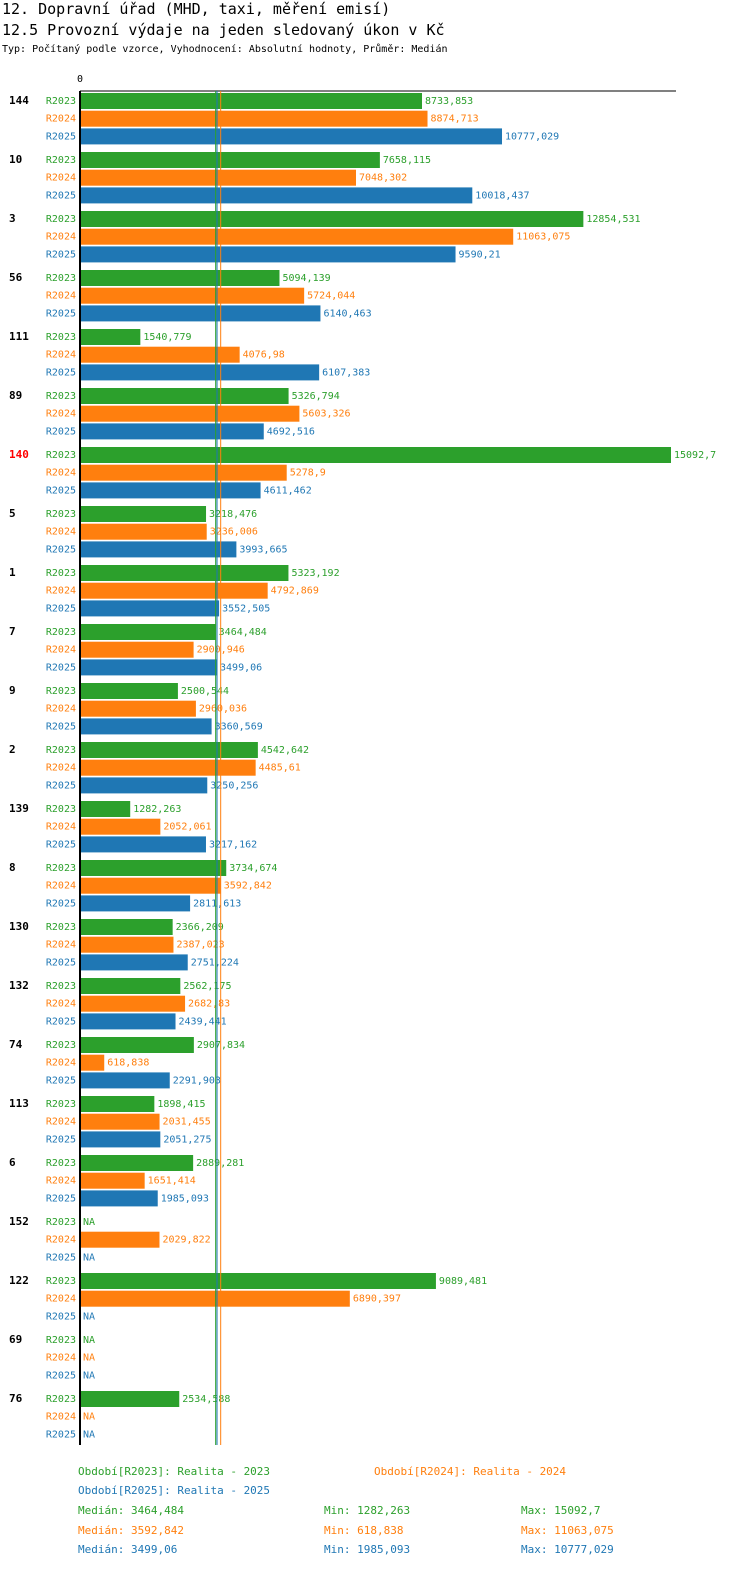  I want to click on category-label: 89, so click(15, 395).